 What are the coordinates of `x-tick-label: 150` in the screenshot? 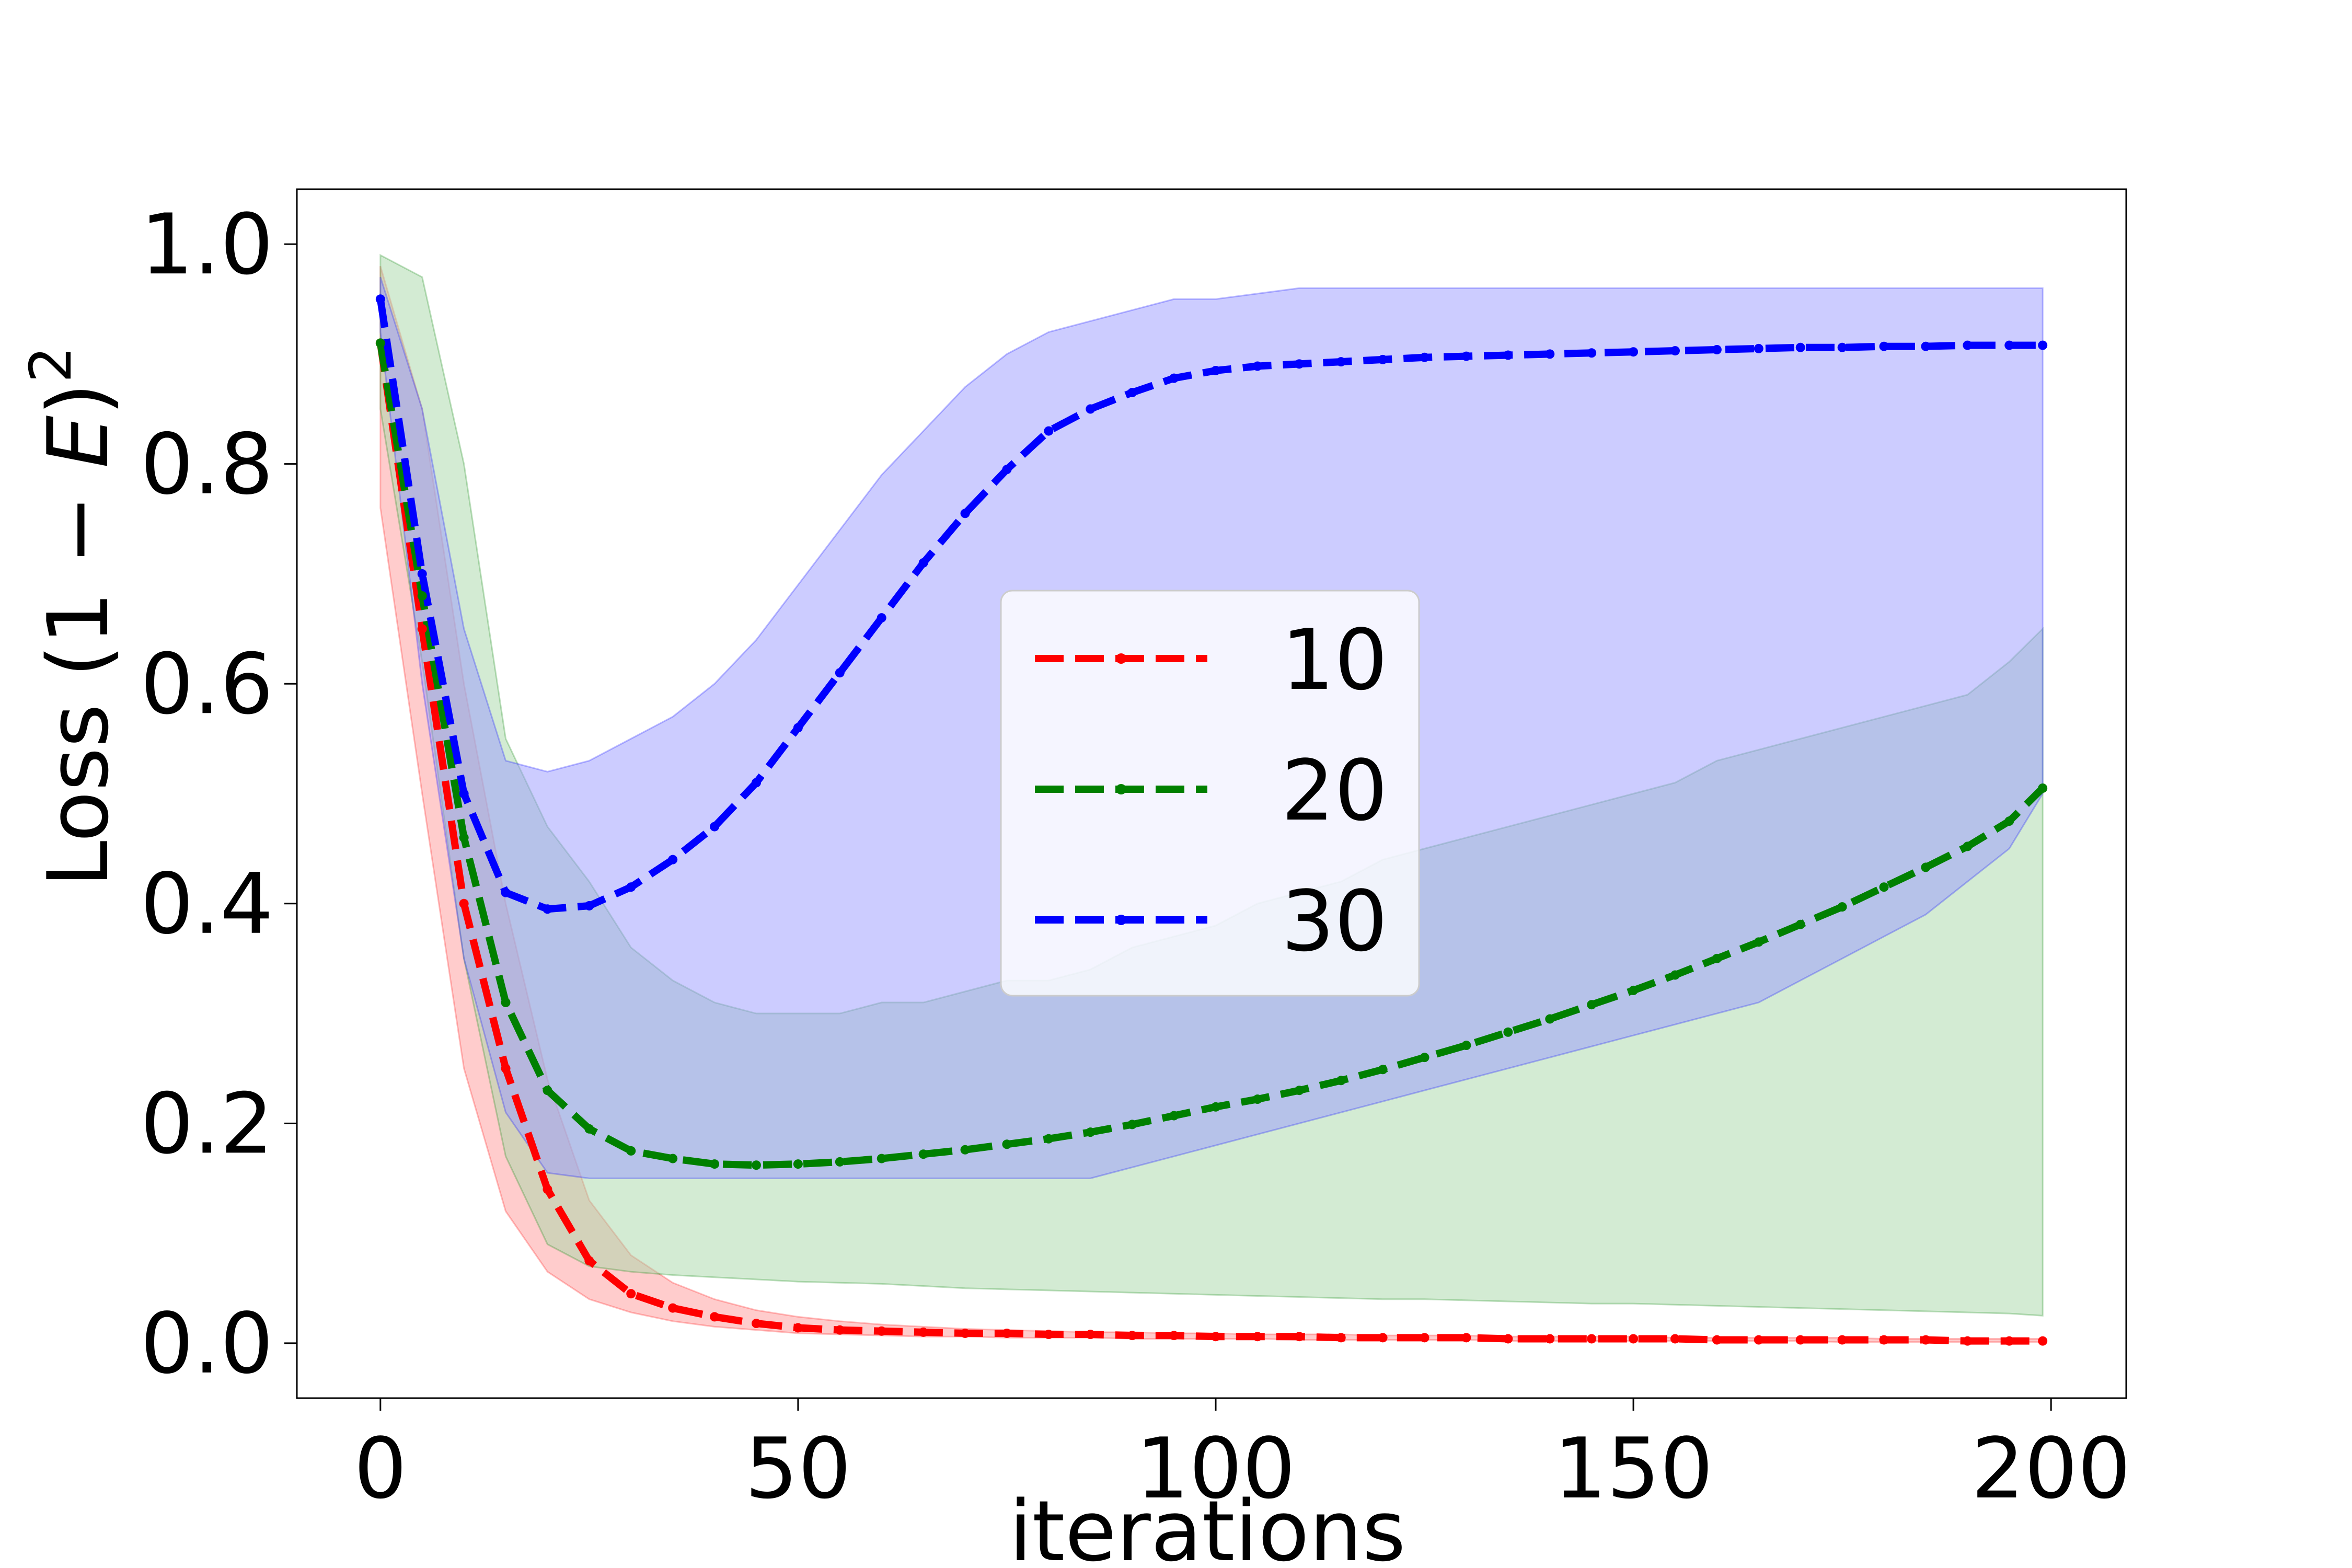 It's located at (1633, 1468).